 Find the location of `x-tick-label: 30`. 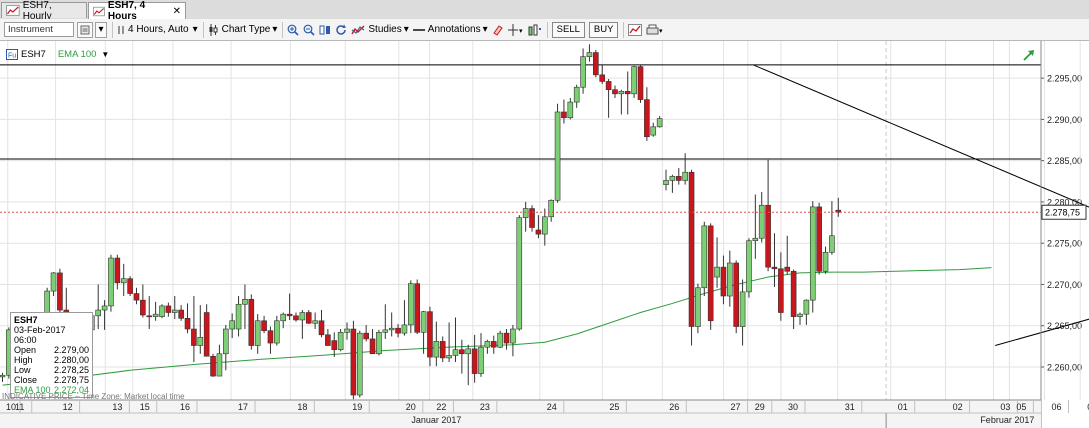

x-tick-label: 30 is located at coordinates (793, 407).